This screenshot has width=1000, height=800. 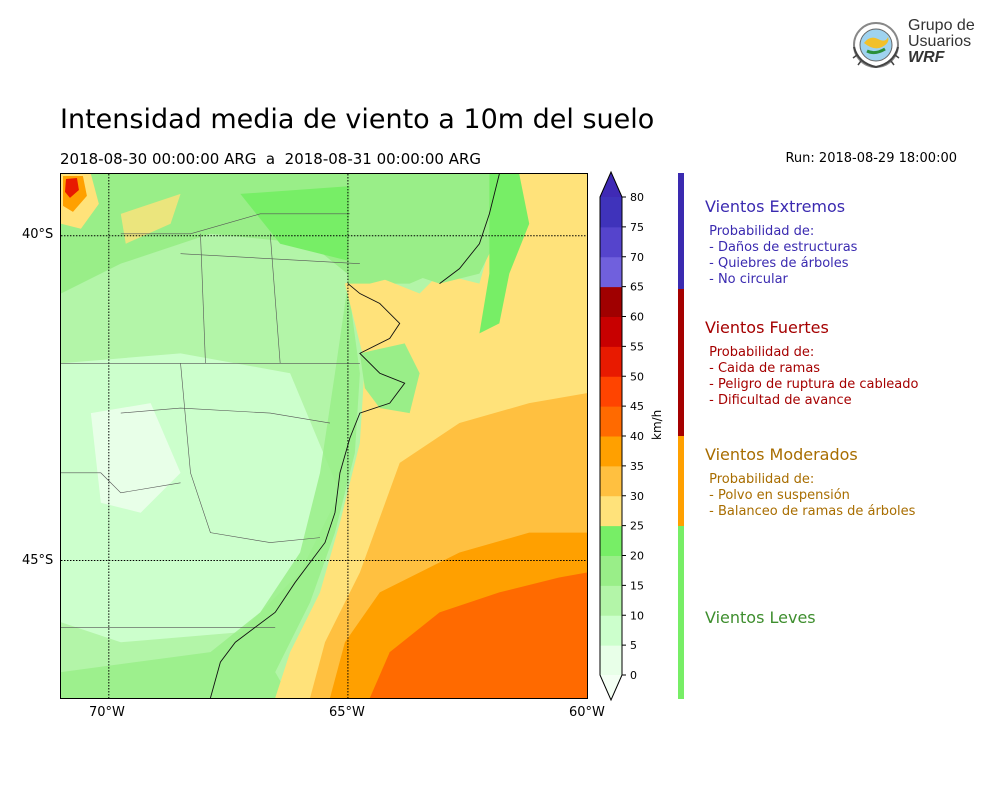 I want to click on colorbar-tick-label: 55, so click(x=637, y=346).